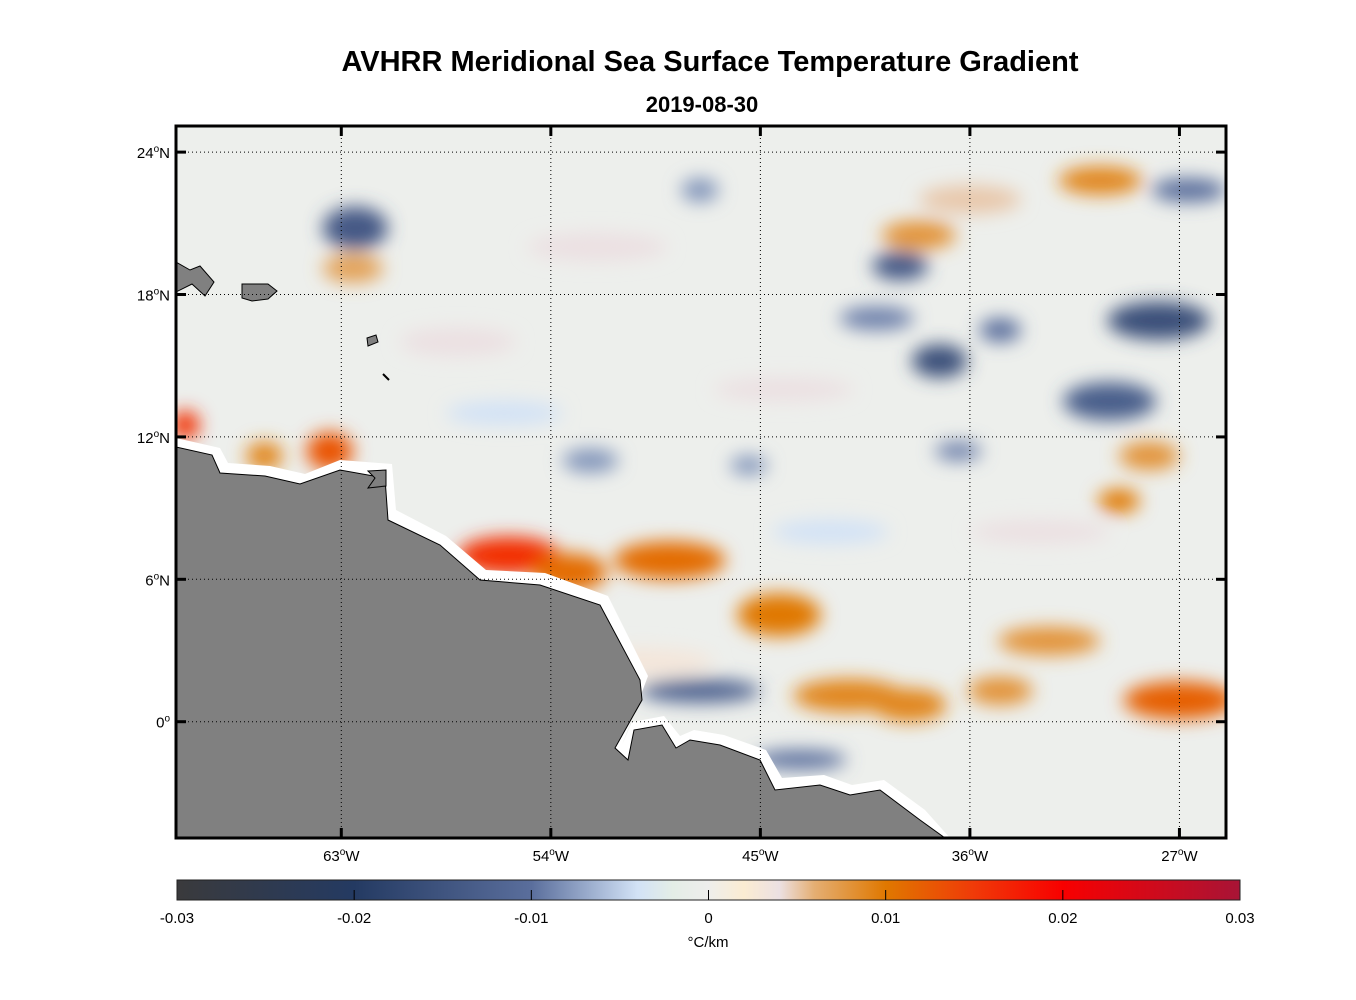 Image resolution: width=1356 pixels, height=1000 pixels. What do you see at coordinates (708, 942) in the screenshot?
I see `colorbar-unit-label: °C/km` at bounding box center [708, 942].